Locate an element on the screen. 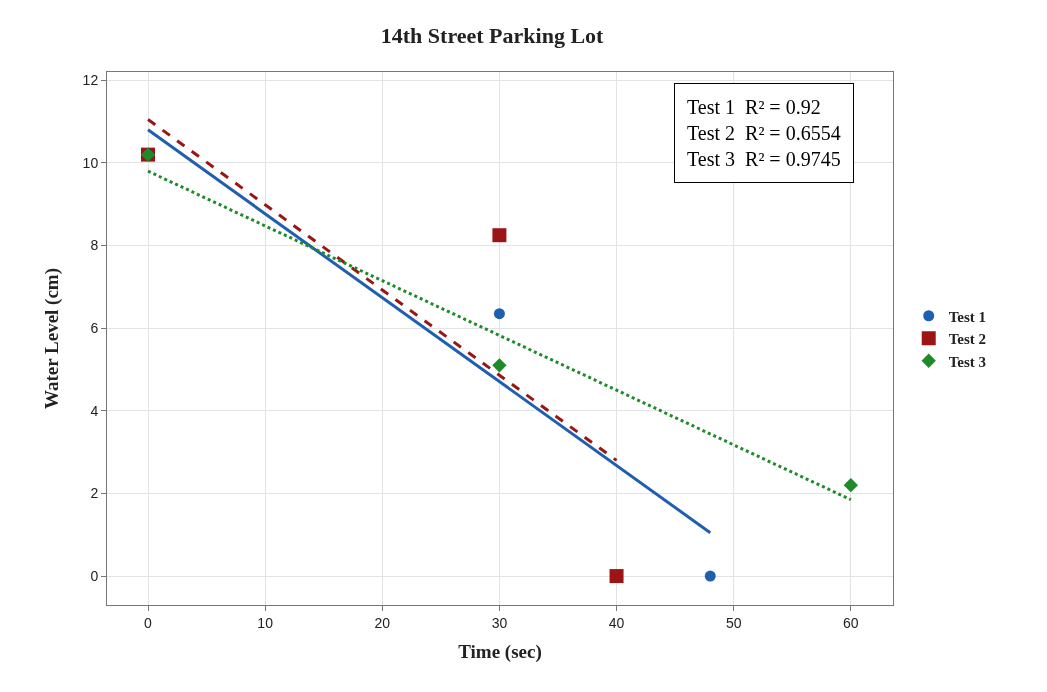 Image resolution: width=1047 pixels, height=692 pixels. x-tick-label: 20 is located at coordinates (382, 622).